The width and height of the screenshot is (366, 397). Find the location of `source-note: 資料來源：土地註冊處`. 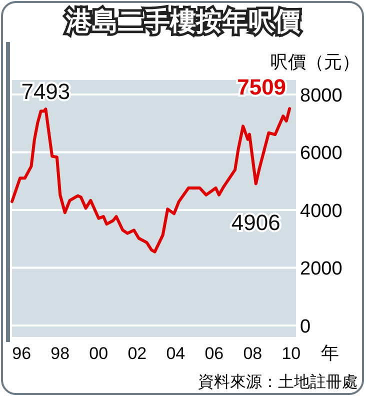

source-note: 資料來源：土地註冊處 is located at coordinates (278, 382).